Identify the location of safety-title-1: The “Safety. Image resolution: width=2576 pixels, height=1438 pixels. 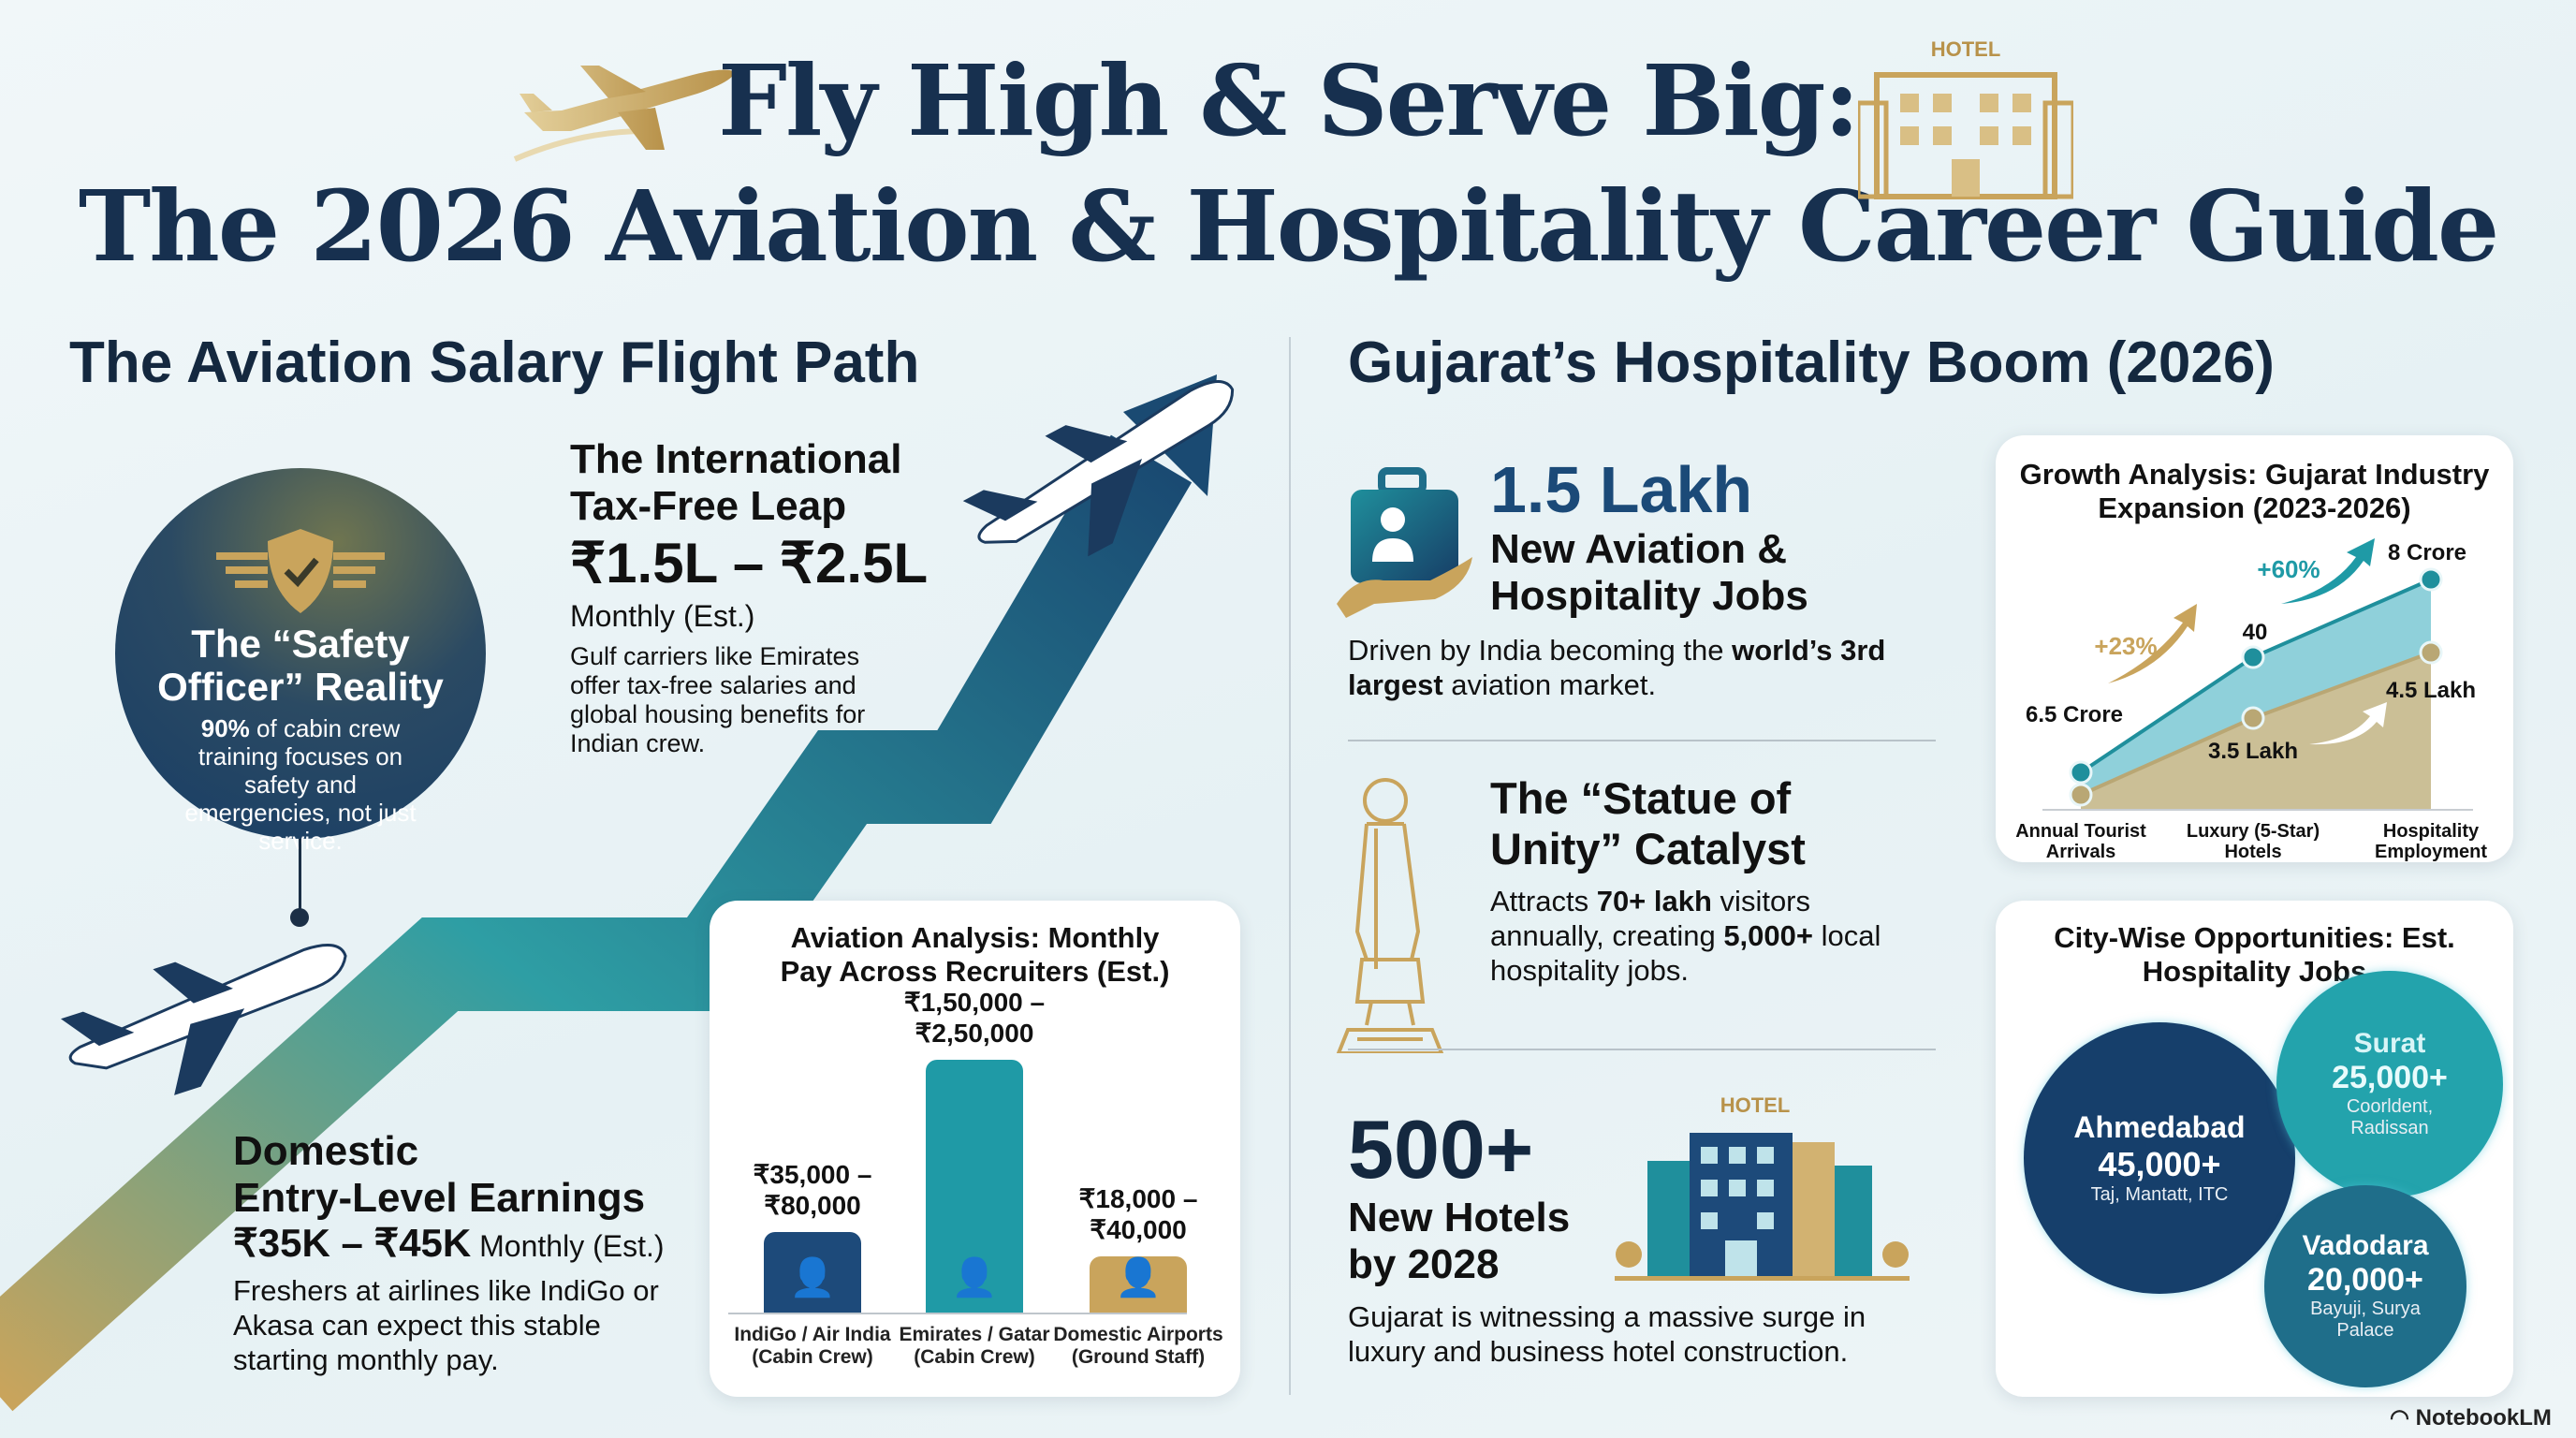
(300, 644).